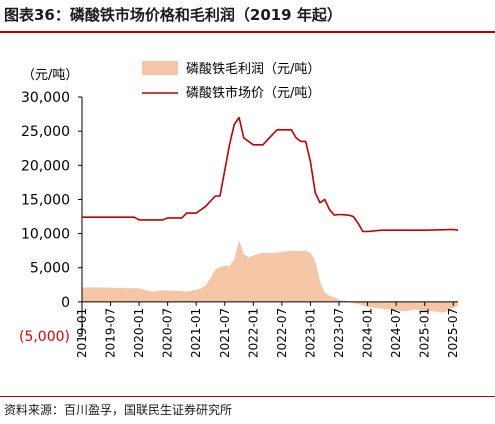  What do you see at coordinates (196, 333) in the screenshot?
I see `x-tick-label: 2021-01` at bounding box center [196, 333].